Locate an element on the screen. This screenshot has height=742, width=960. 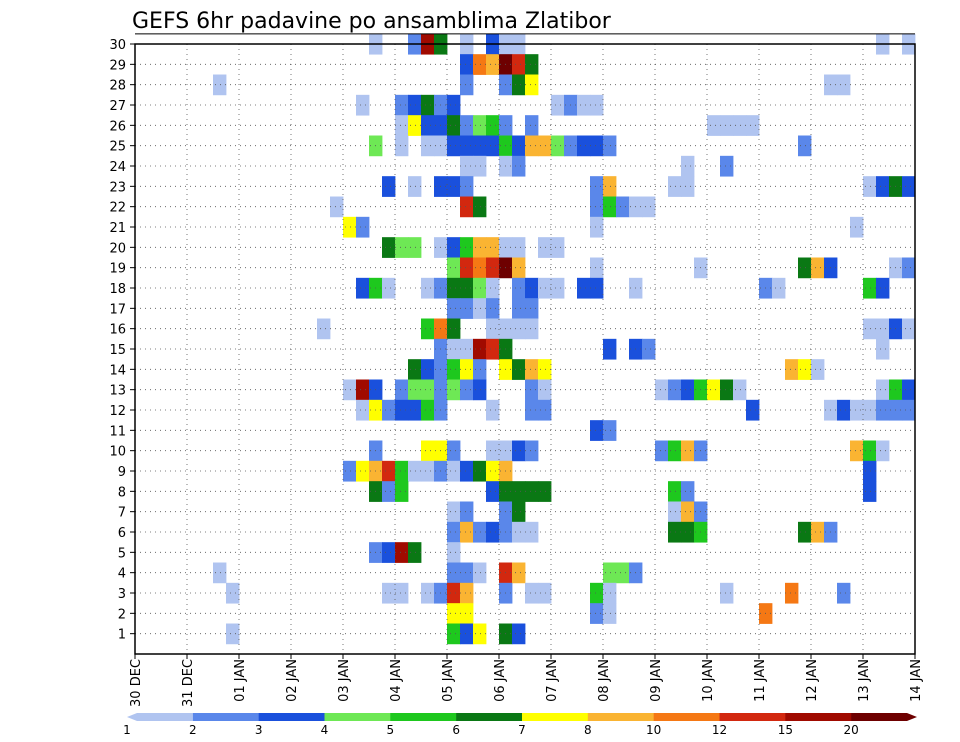
x-tick-label: 13 JAN is located at coordinates (864, 680).